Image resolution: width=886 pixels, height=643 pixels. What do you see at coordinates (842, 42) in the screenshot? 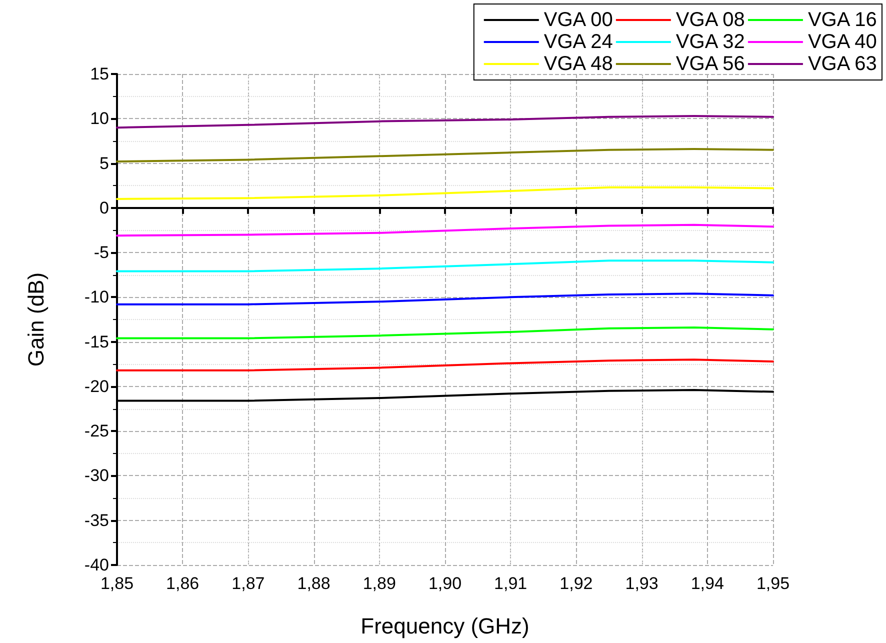
I see `legend-label: VGA 40` at bounding box center [842, 42].